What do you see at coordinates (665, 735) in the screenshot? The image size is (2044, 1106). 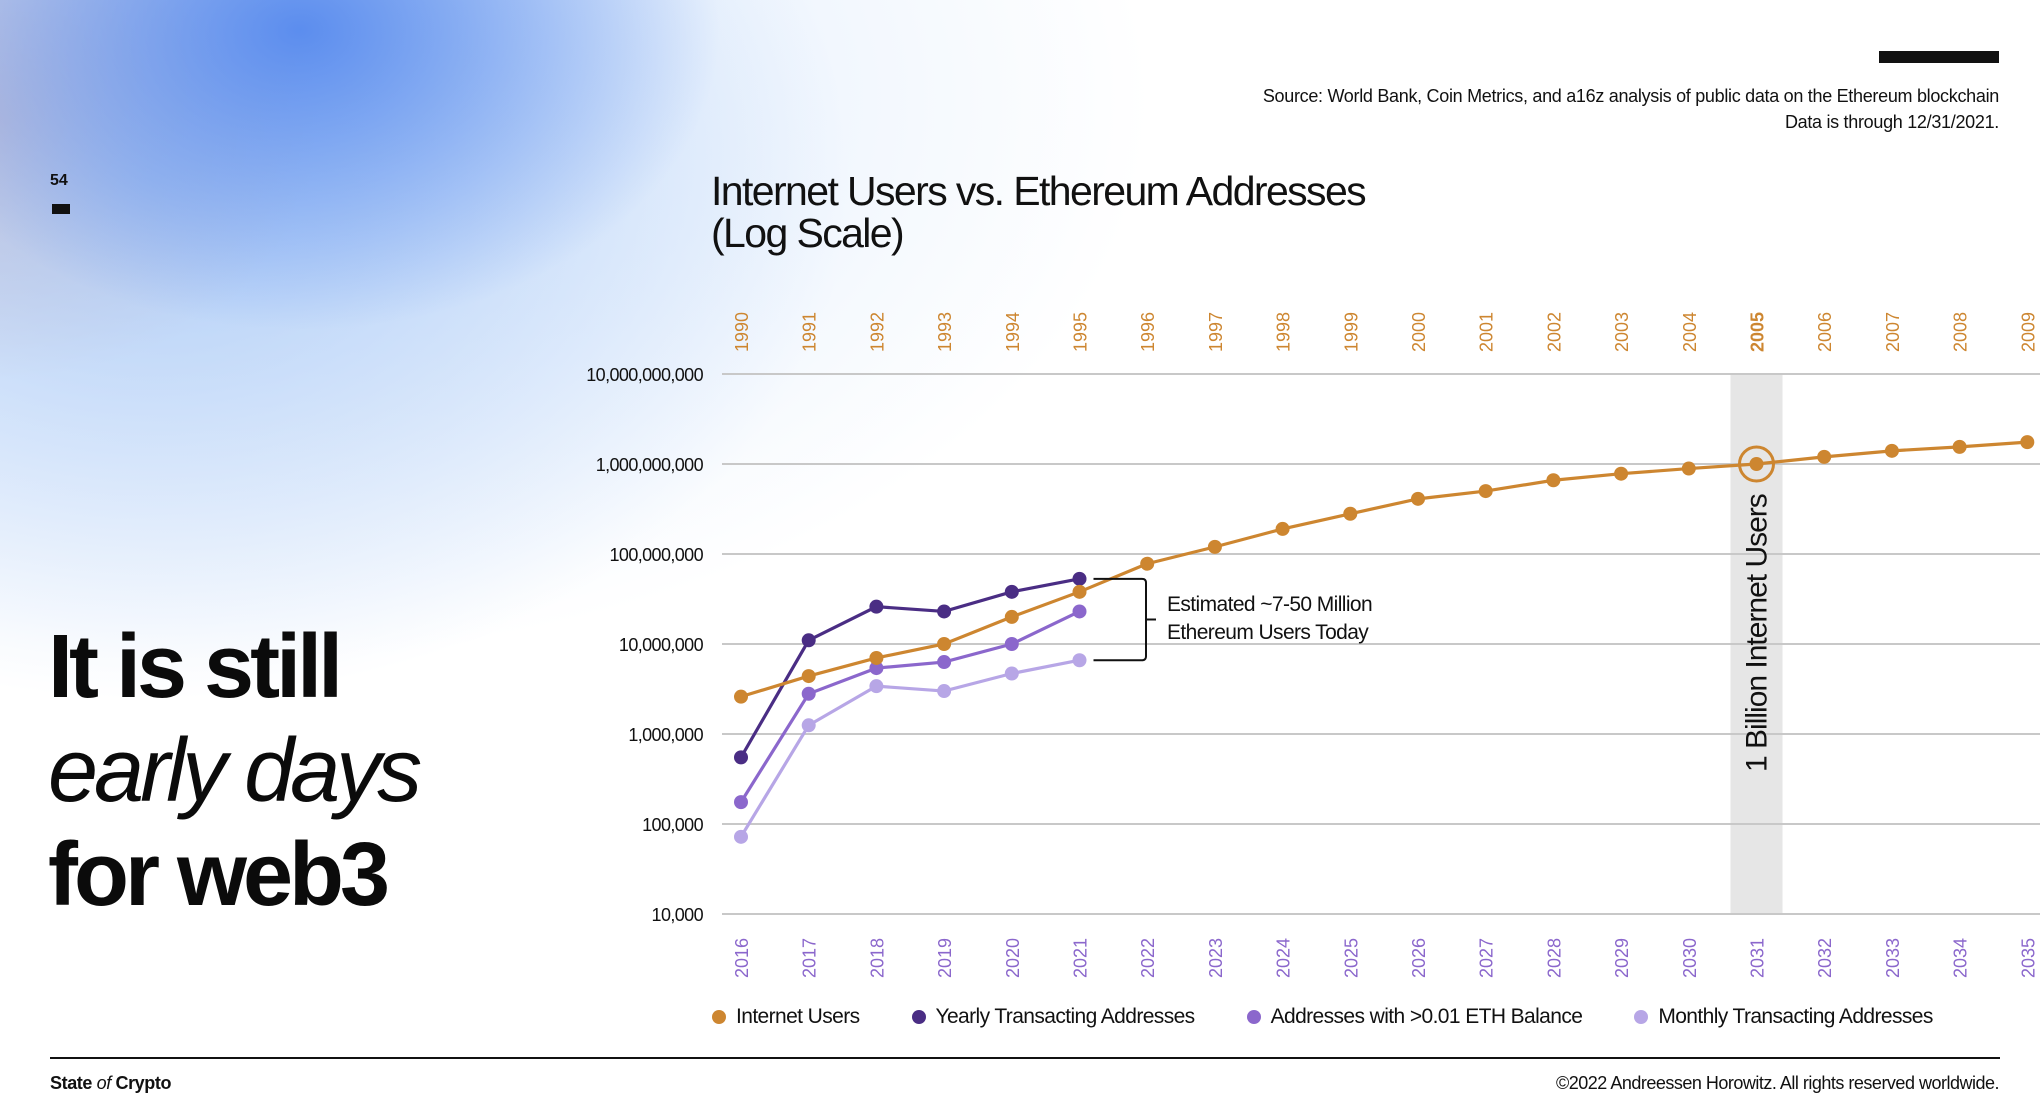 I see `y-tick-label: 1,000,000` at bounding box center [665, 735].